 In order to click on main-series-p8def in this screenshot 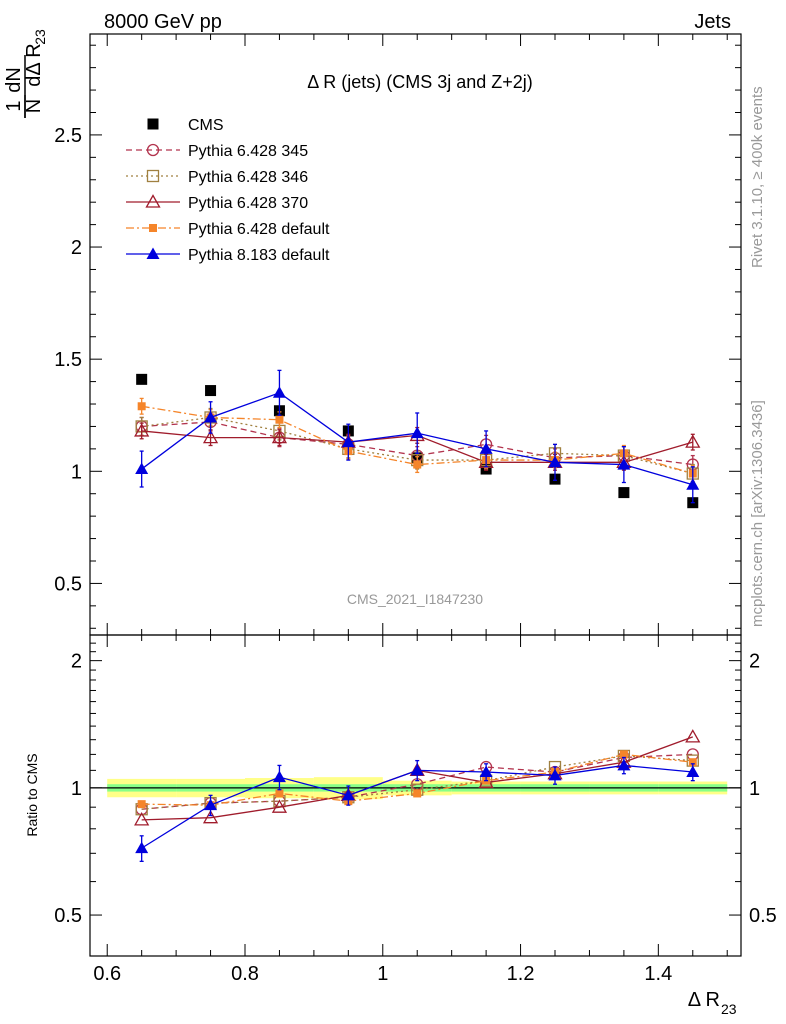, I will do `click(417, 436)`.